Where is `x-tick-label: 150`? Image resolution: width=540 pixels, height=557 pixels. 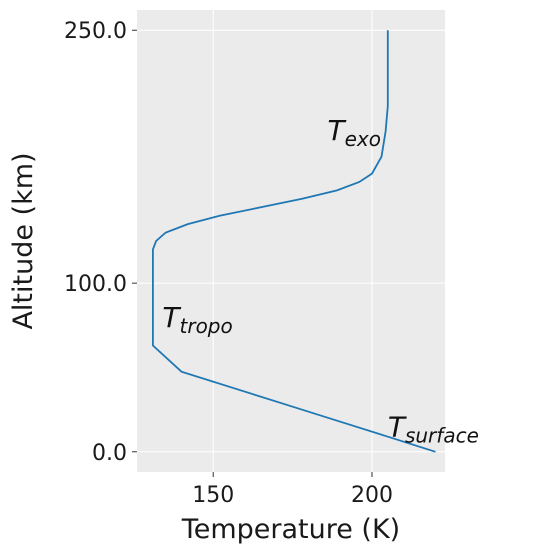 x-tick-label: 150 is located at coordinates (213, 495).